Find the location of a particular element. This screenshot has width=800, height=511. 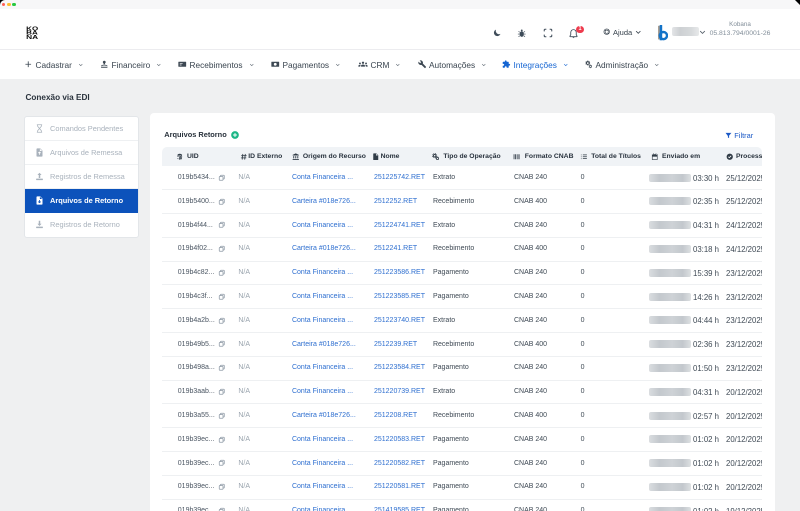

svg-text: KO is located at coordinates (32, 29).